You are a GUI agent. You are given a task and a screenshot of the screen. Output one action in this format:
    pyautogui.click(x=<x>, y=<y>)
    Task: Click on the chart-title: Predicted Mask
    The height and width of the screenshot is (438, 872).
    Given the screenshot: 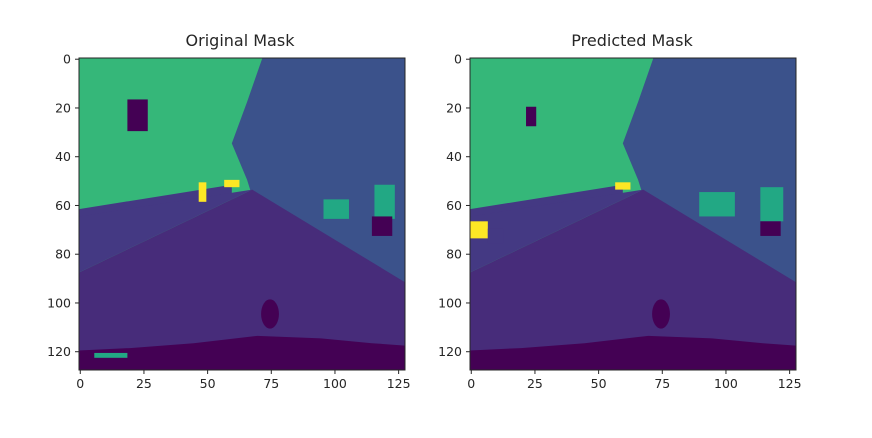 What is the action you would take?
    pyautogui.click(x=632, y=40)
    